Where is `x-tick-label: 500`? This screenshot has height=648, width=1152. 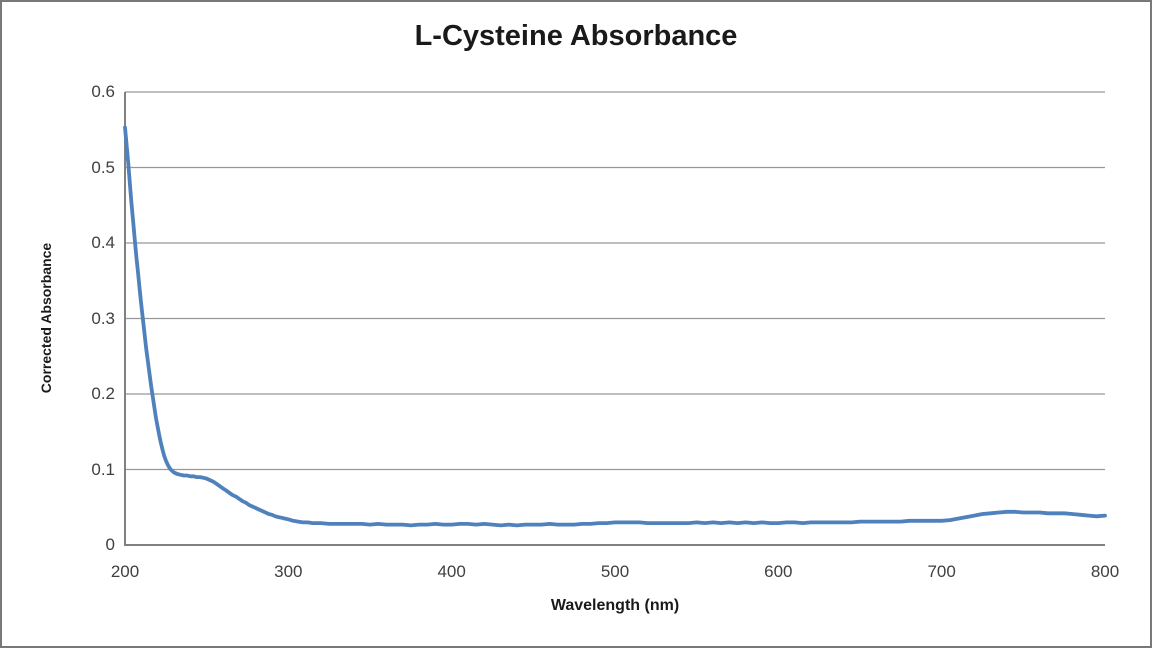 x-tick-label: 500 is located at coordinates (615, 571).